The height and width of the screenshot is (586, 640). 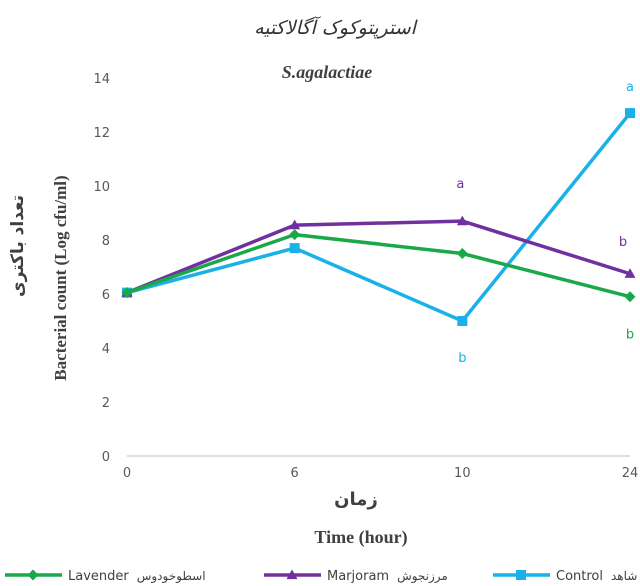 What do you see at coordinates (327, 72) in the screenshot?
I see `chart-subtitle: S.agalactiae` at bounding box center [327, 72].